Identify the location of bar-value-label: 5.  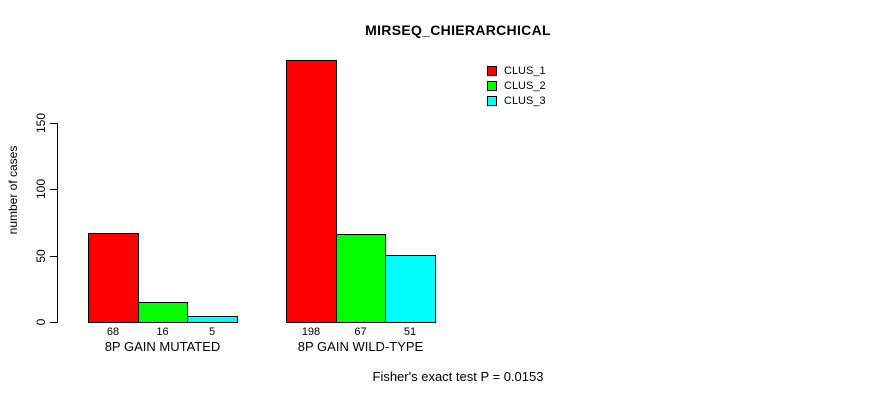
(212, 332).